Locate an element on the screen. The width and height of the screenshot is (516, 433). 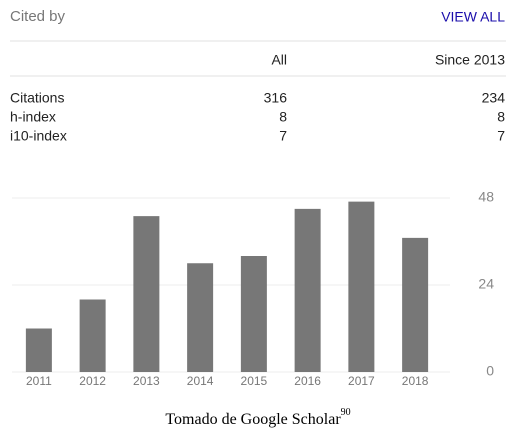
widget-title: Cited by is located at coordinates (38, 16).